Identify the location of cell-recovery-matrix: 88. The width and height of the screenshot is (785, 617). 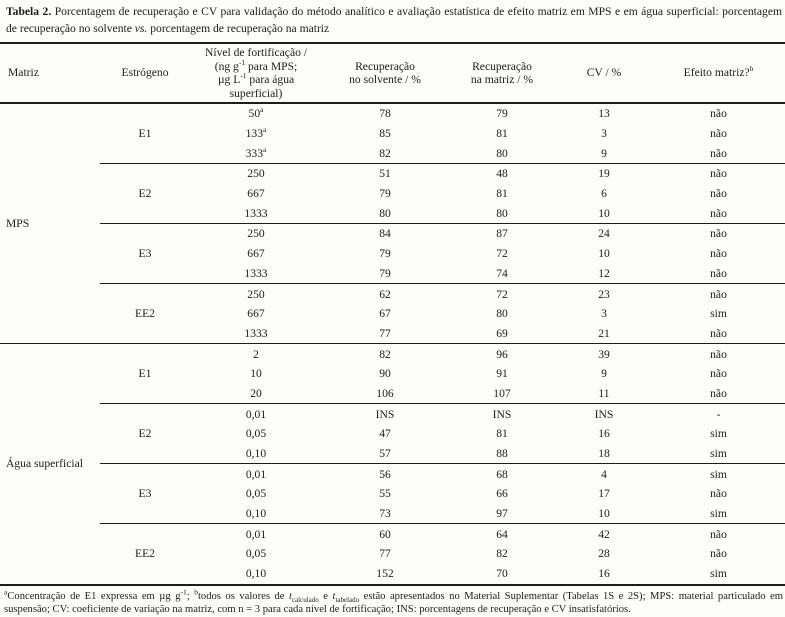
(502, 454).